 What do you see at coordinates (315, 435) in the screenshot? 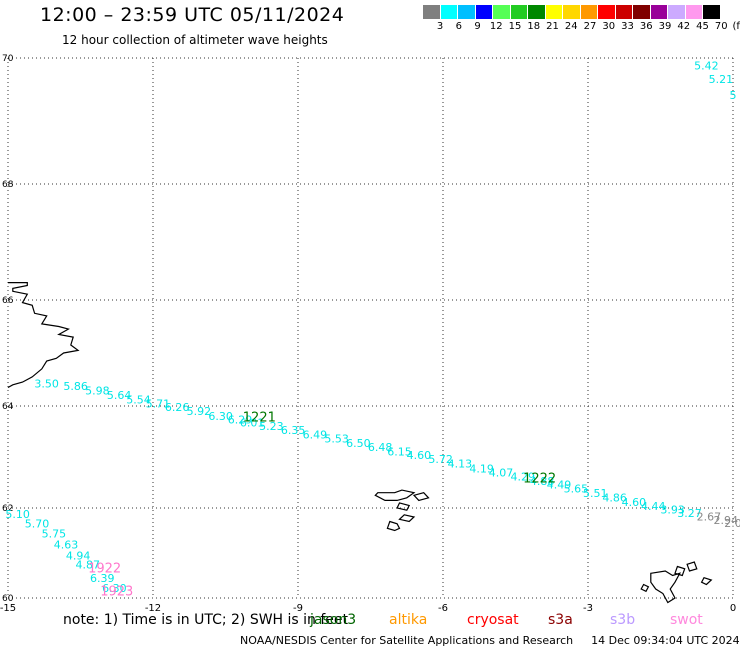
I see `wave-height-value: 6.49` at bounding box center [315, 435].